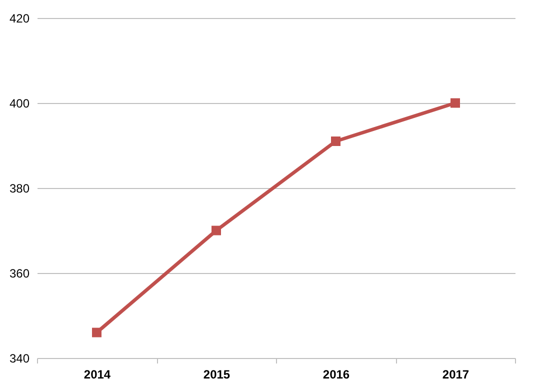 This screenshot has width=540, height=390. What do you see at coordinates (19, 189) in the screenshot?
I see `y-tick-label: 380` at bounding box center [19, 189].